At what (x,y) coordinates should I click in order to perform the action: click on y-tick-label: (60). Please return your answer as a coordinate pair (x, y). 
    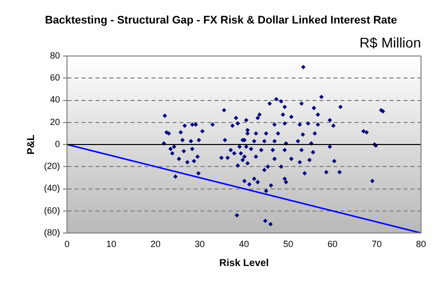
    Looking at the image, I should click on (52, 210).